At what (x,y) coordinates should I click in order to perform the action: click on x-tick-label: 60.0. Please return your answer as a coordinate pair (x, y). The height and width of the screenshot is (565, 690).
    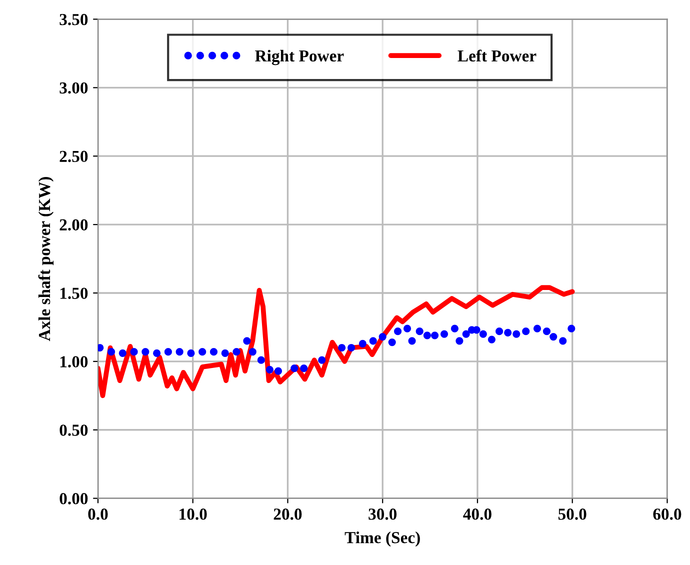
    Looking at the image, I should click on (667, 514).